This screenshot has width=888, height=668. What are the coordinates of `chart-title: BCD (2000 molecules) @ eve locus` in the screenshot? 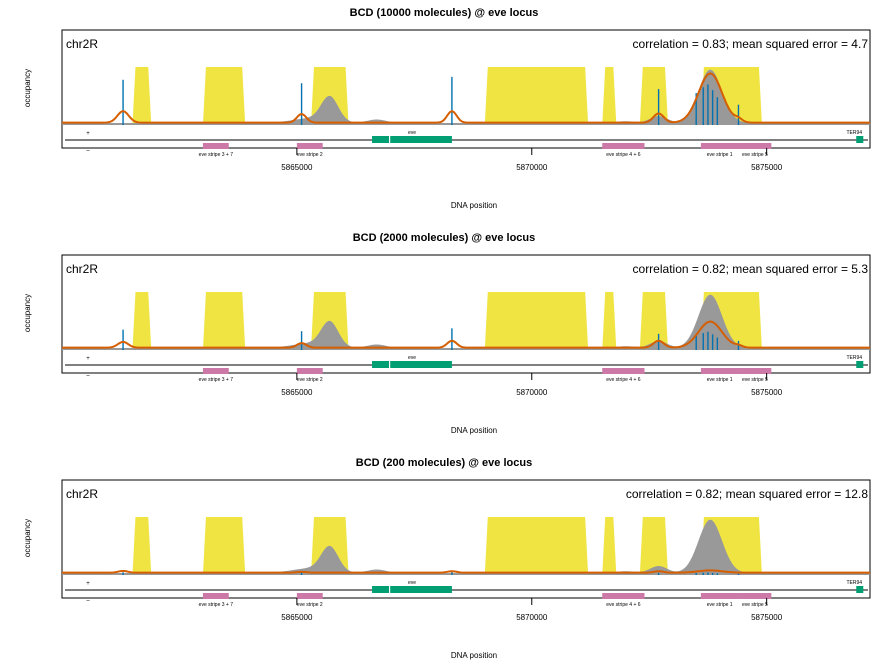 It's located at (444, 238).